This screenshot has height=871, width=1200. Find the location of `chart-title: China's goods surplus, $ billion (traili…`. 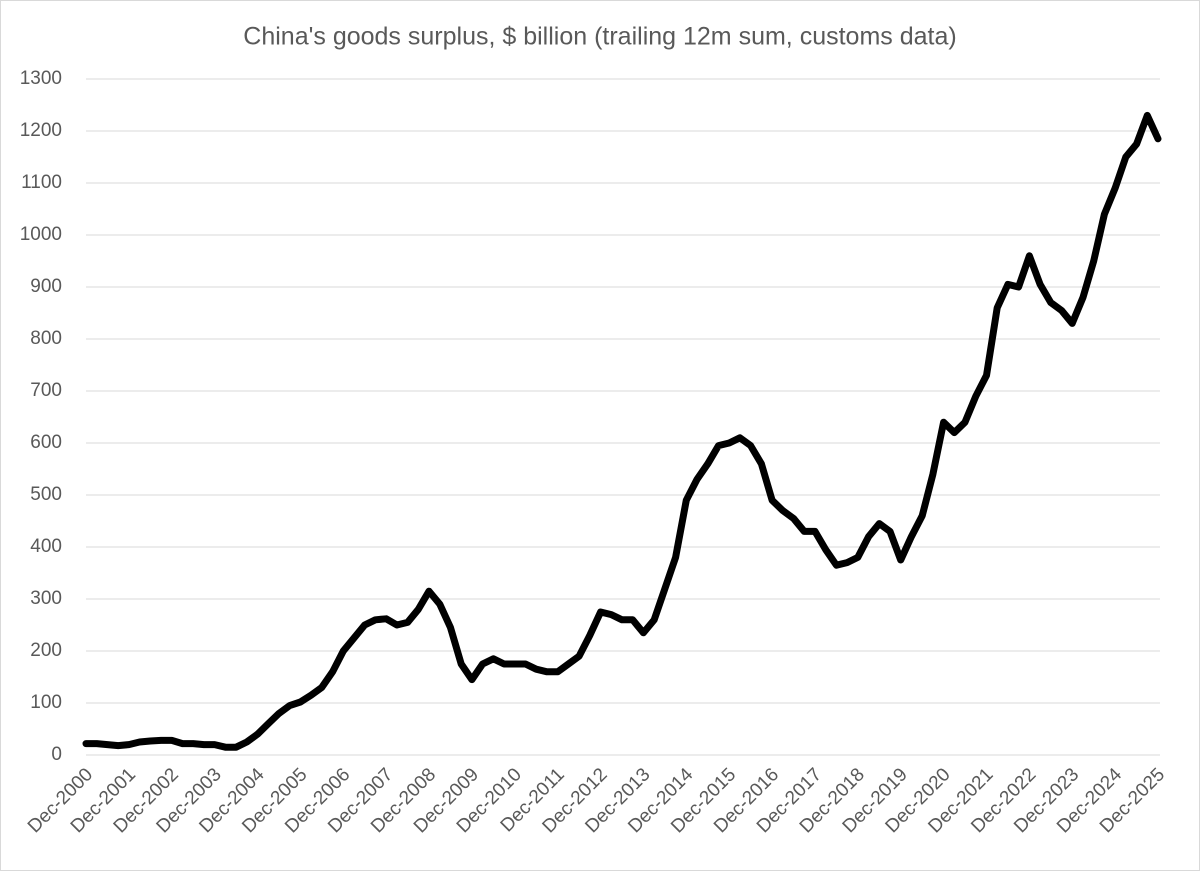

chart-title: China's goods surplus, $ billion (traili… is located at coordinates (599, 37).